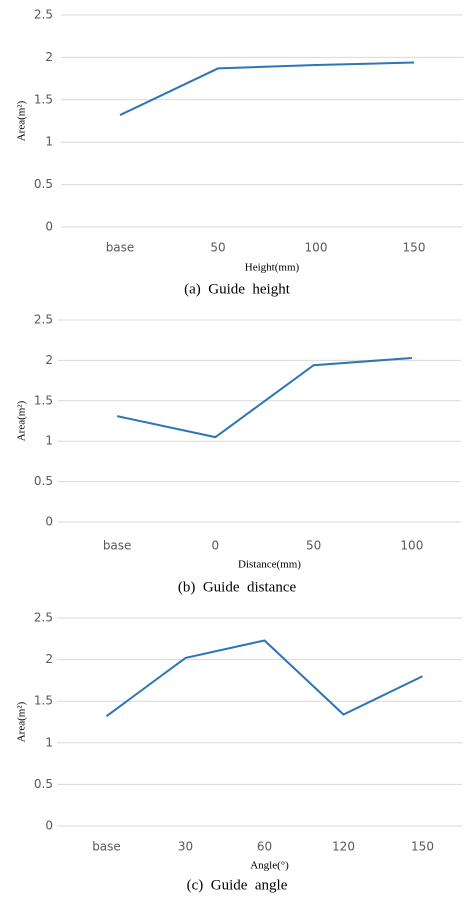  Describe the element at coordinates (269, 565) in the screenshot. I see `x-axis-title: Distance(mm)` at that location.